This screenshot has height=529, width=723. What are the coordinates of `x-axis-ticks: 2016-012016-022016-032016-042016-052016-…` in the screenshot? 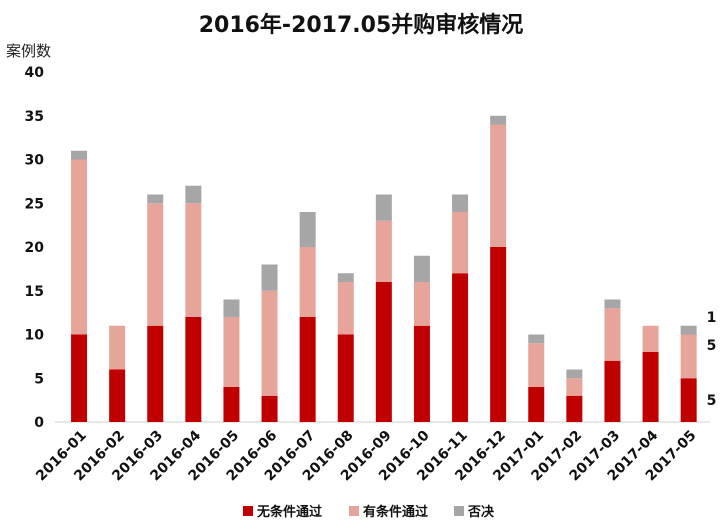 It's located at (366, 455).